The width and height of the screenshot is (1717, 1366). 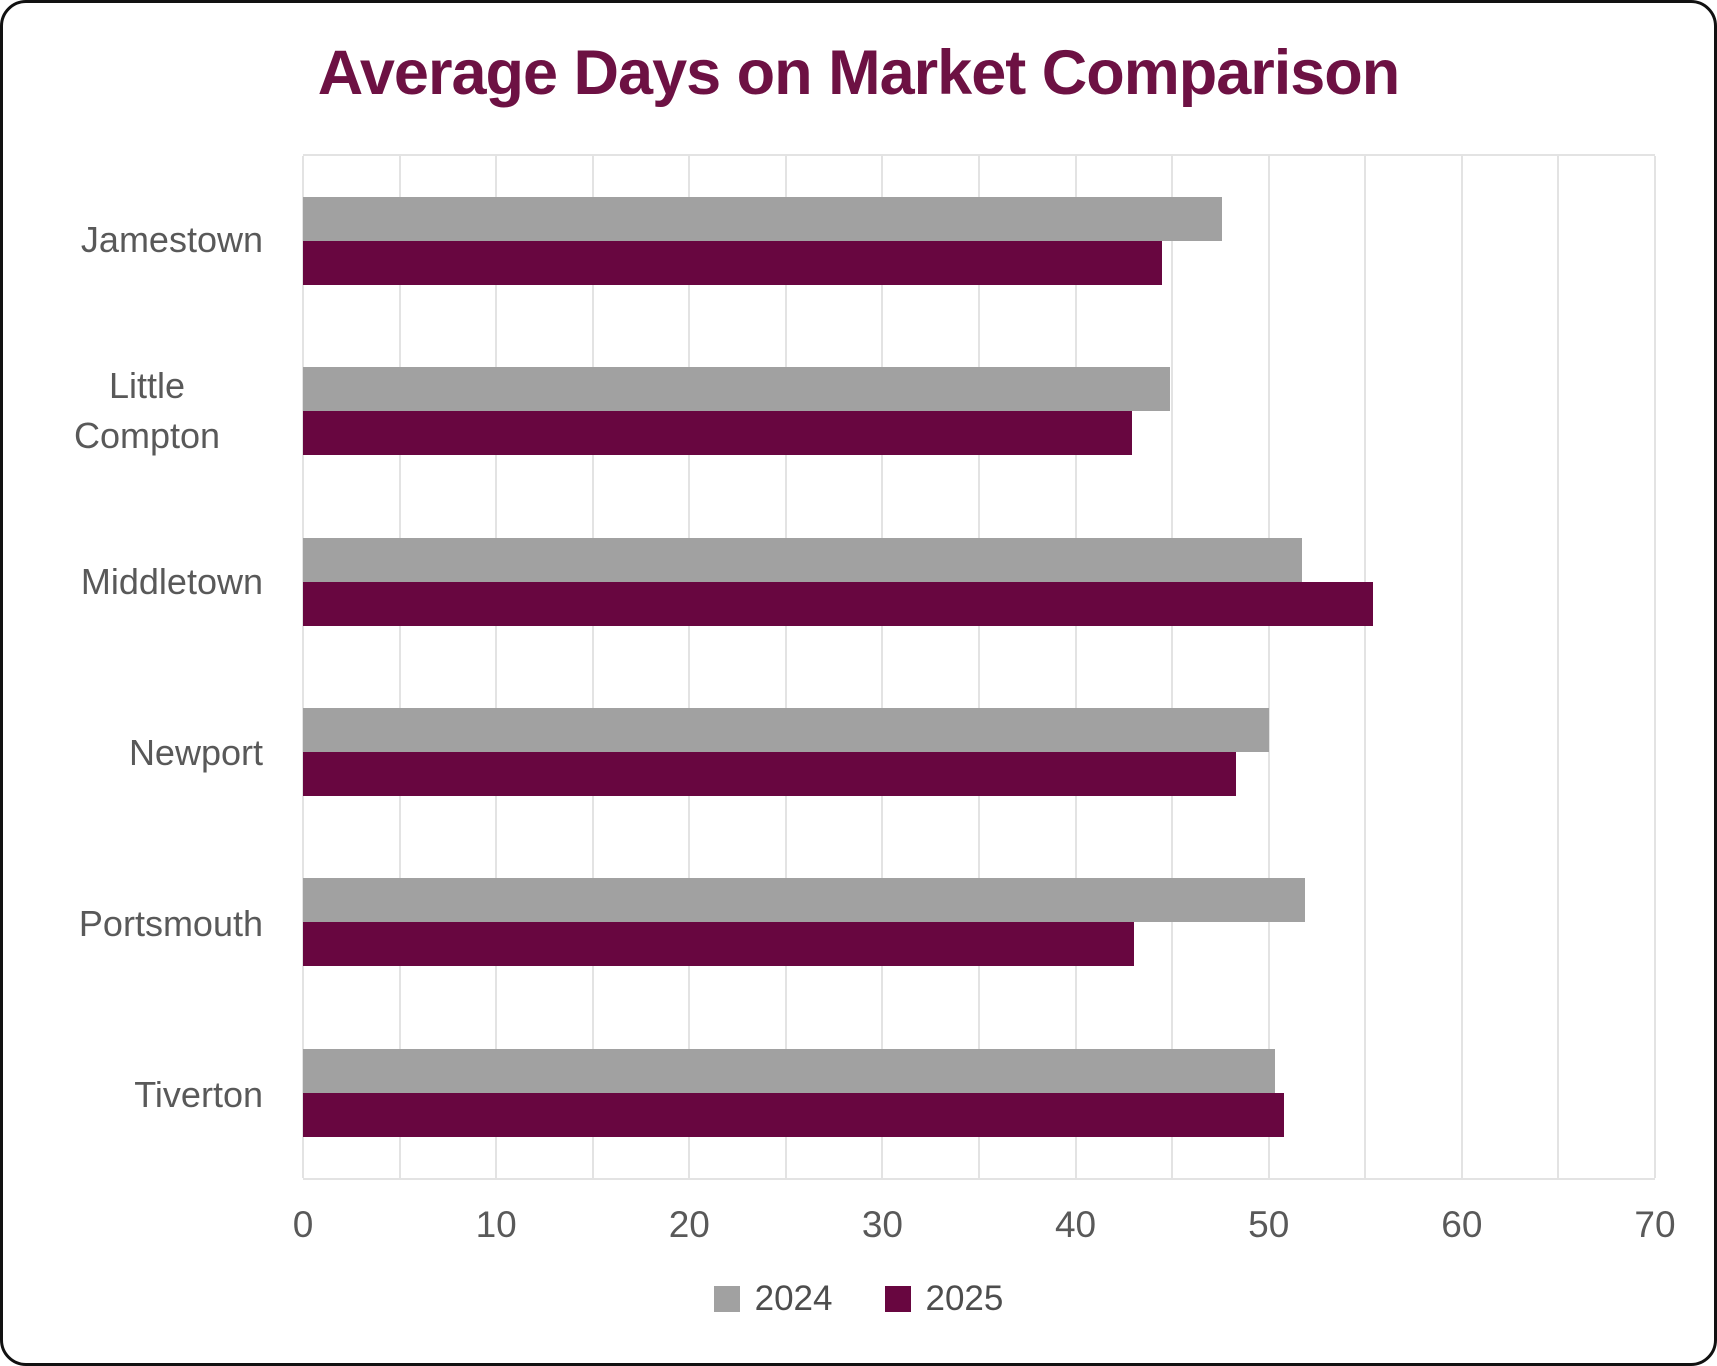 What do you see at coordinates (794, 1114) in the screenshot?
I see `bar-2025-tiverton` at bounding box center [794, 1114].